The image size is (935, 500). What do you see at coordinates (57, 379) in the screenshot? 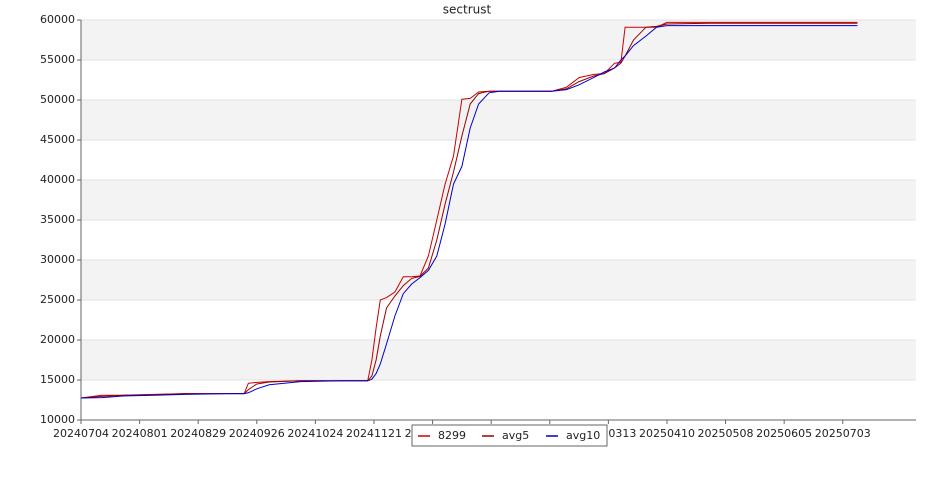
I see `y-tick-label: 15000` at bounding box center [57, 379].